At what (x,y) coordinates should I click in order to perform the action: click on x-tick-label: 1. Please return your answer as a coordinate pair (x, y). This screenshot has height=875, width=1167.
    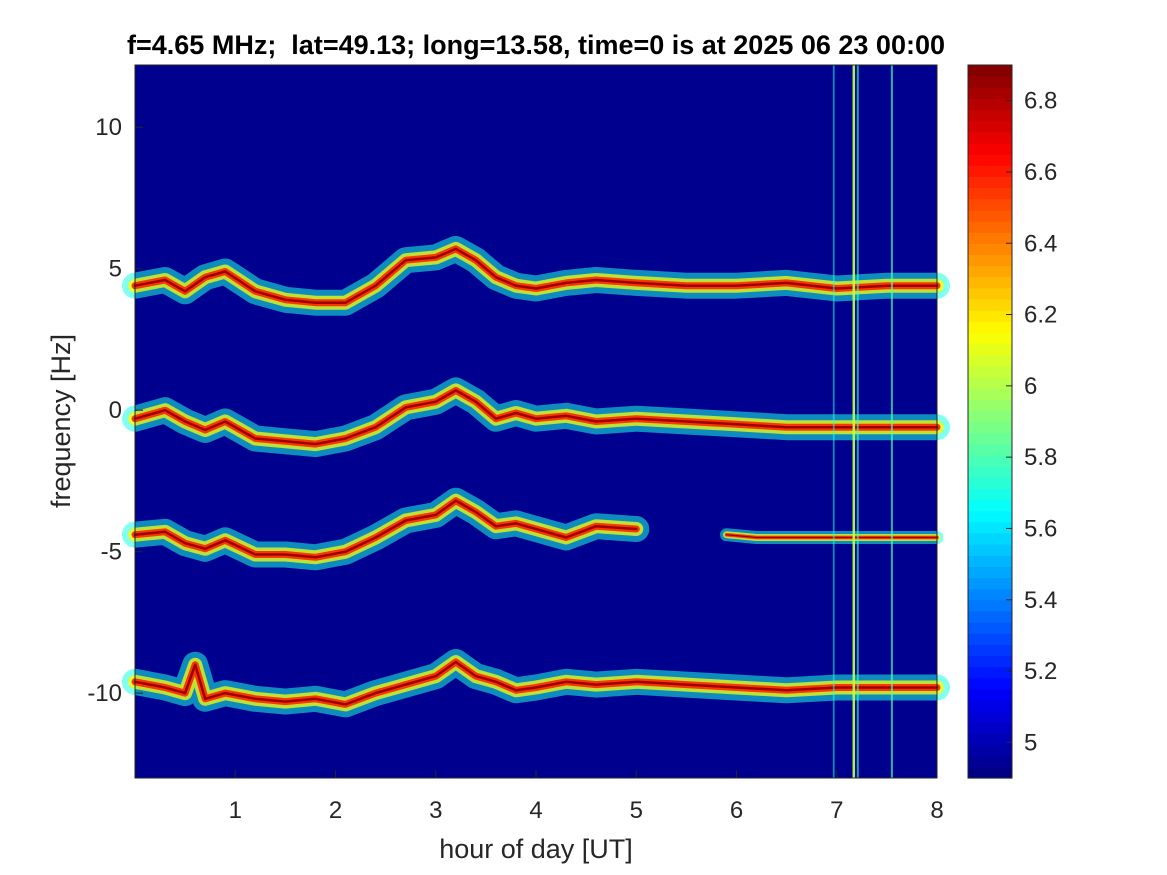
    Looking at the image, I should click on (235, 810).